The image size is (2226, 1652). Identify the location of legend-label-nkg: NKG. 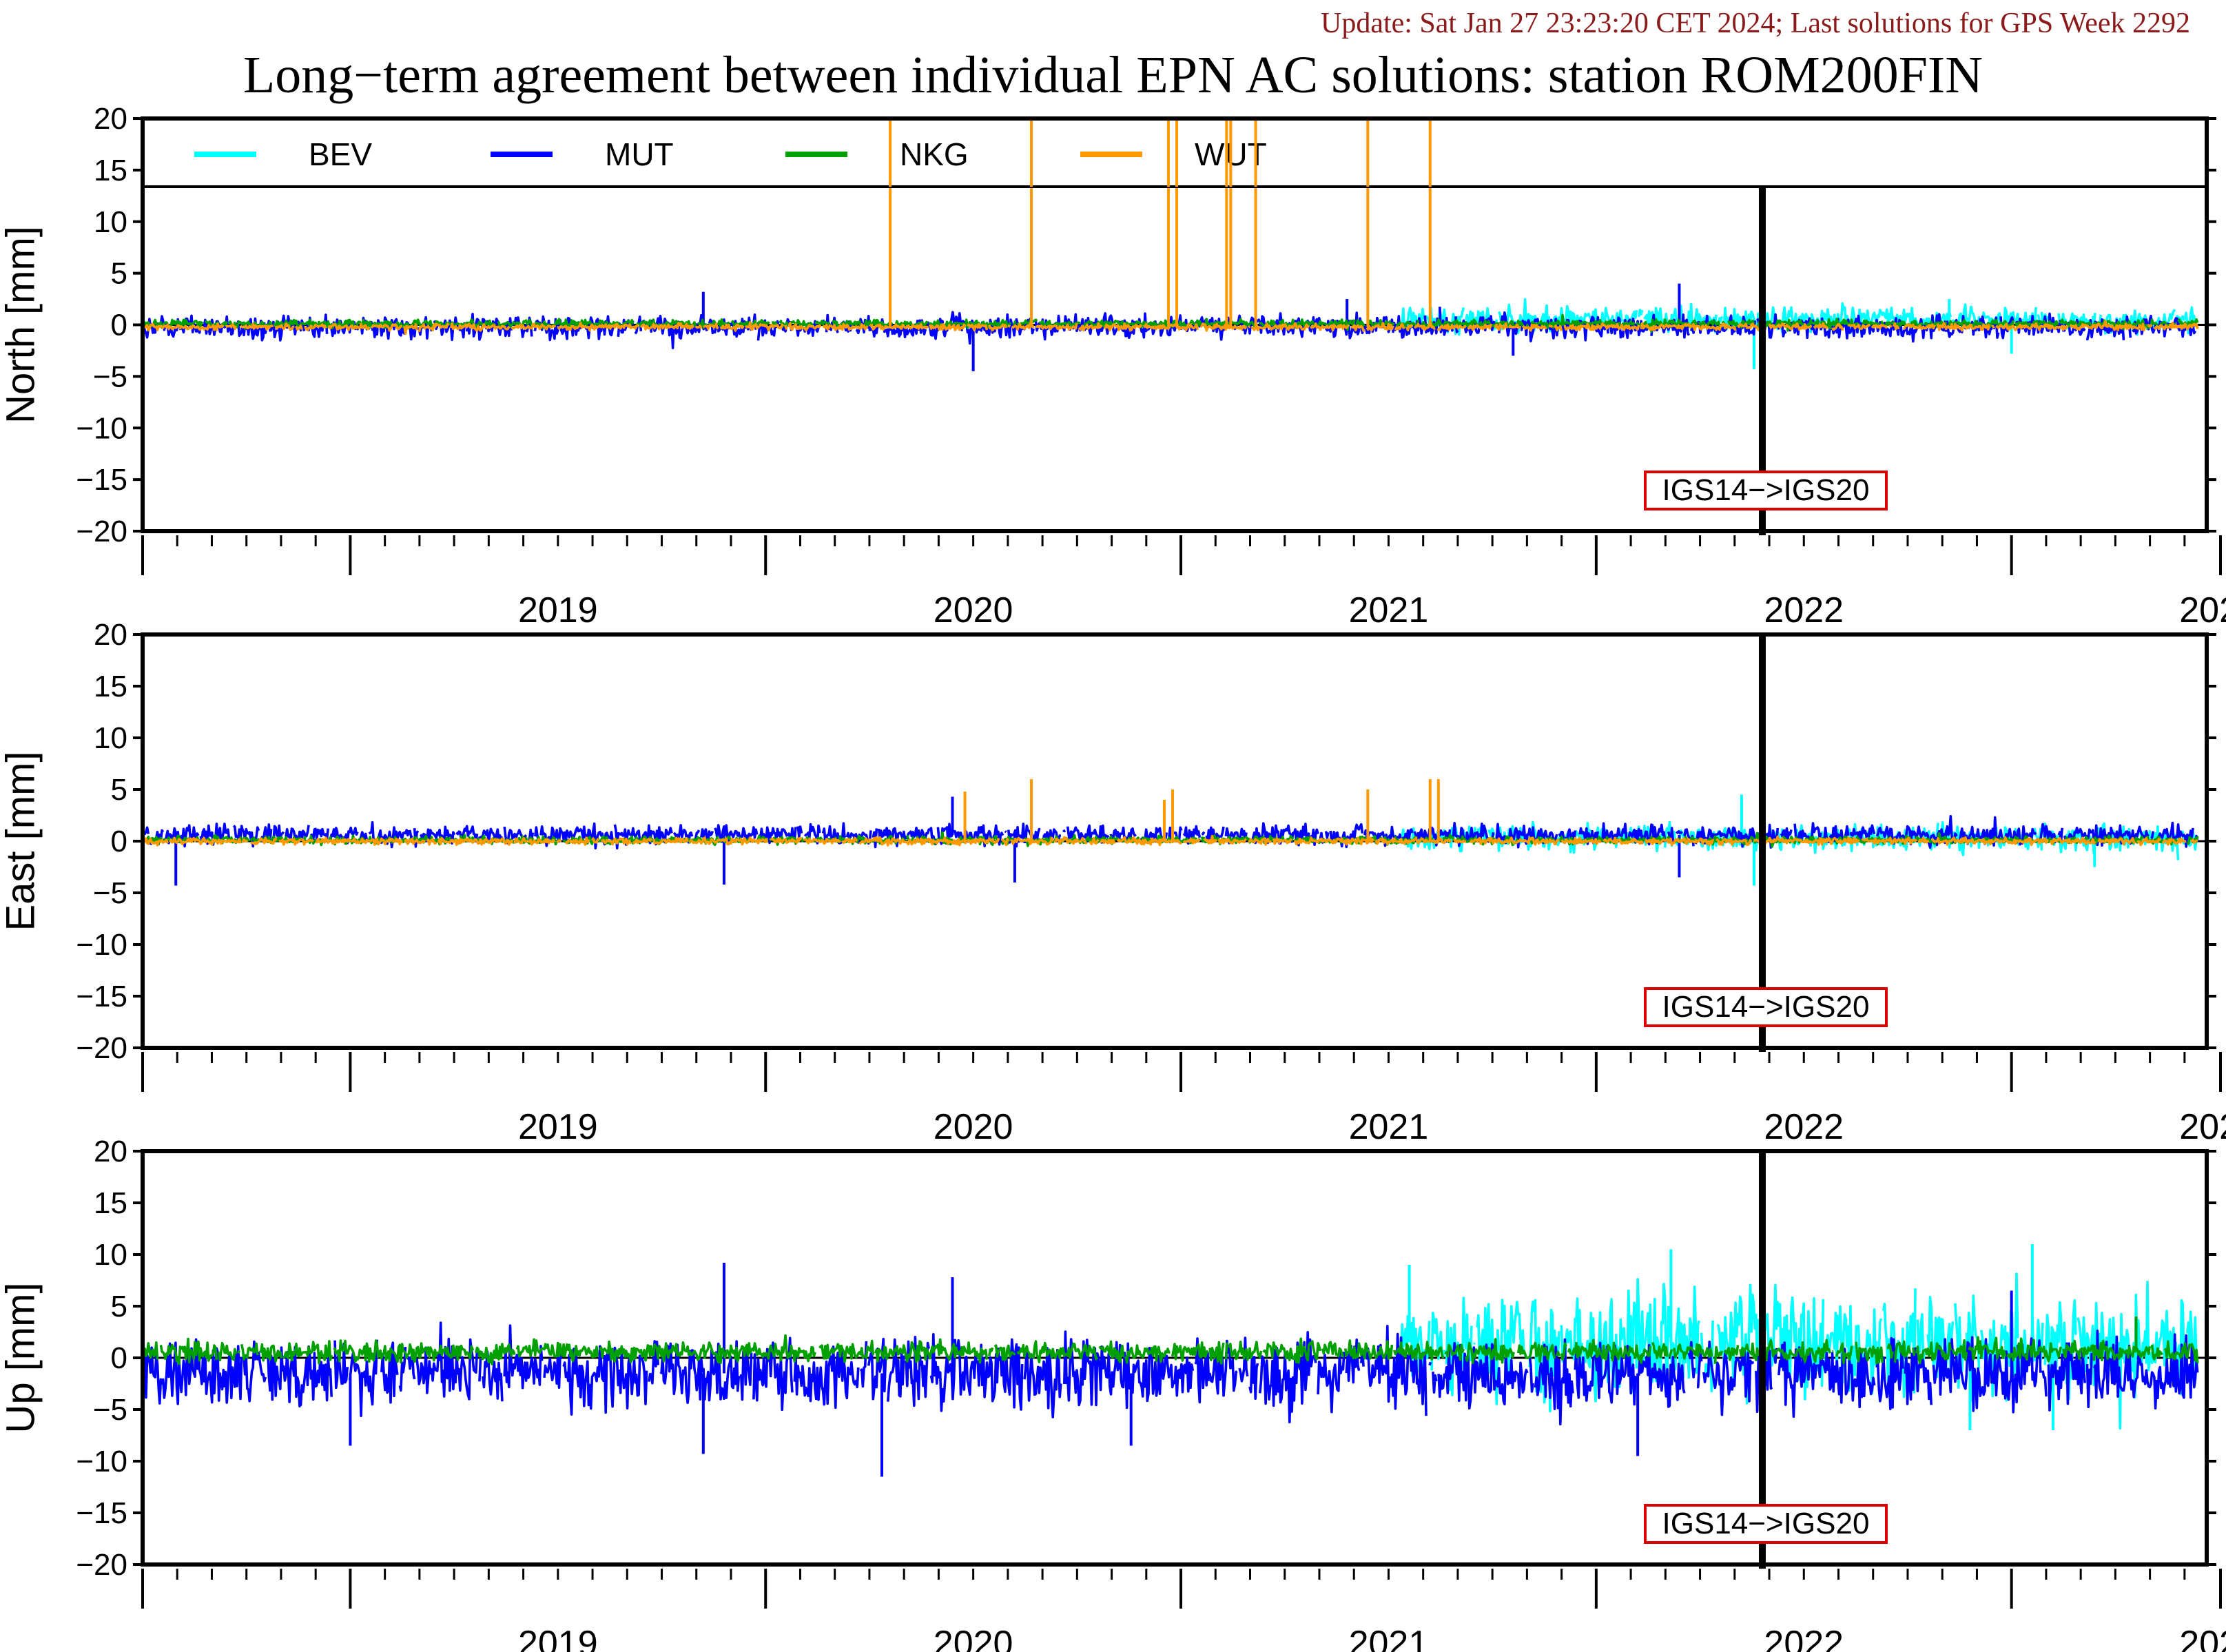
(934, 154).